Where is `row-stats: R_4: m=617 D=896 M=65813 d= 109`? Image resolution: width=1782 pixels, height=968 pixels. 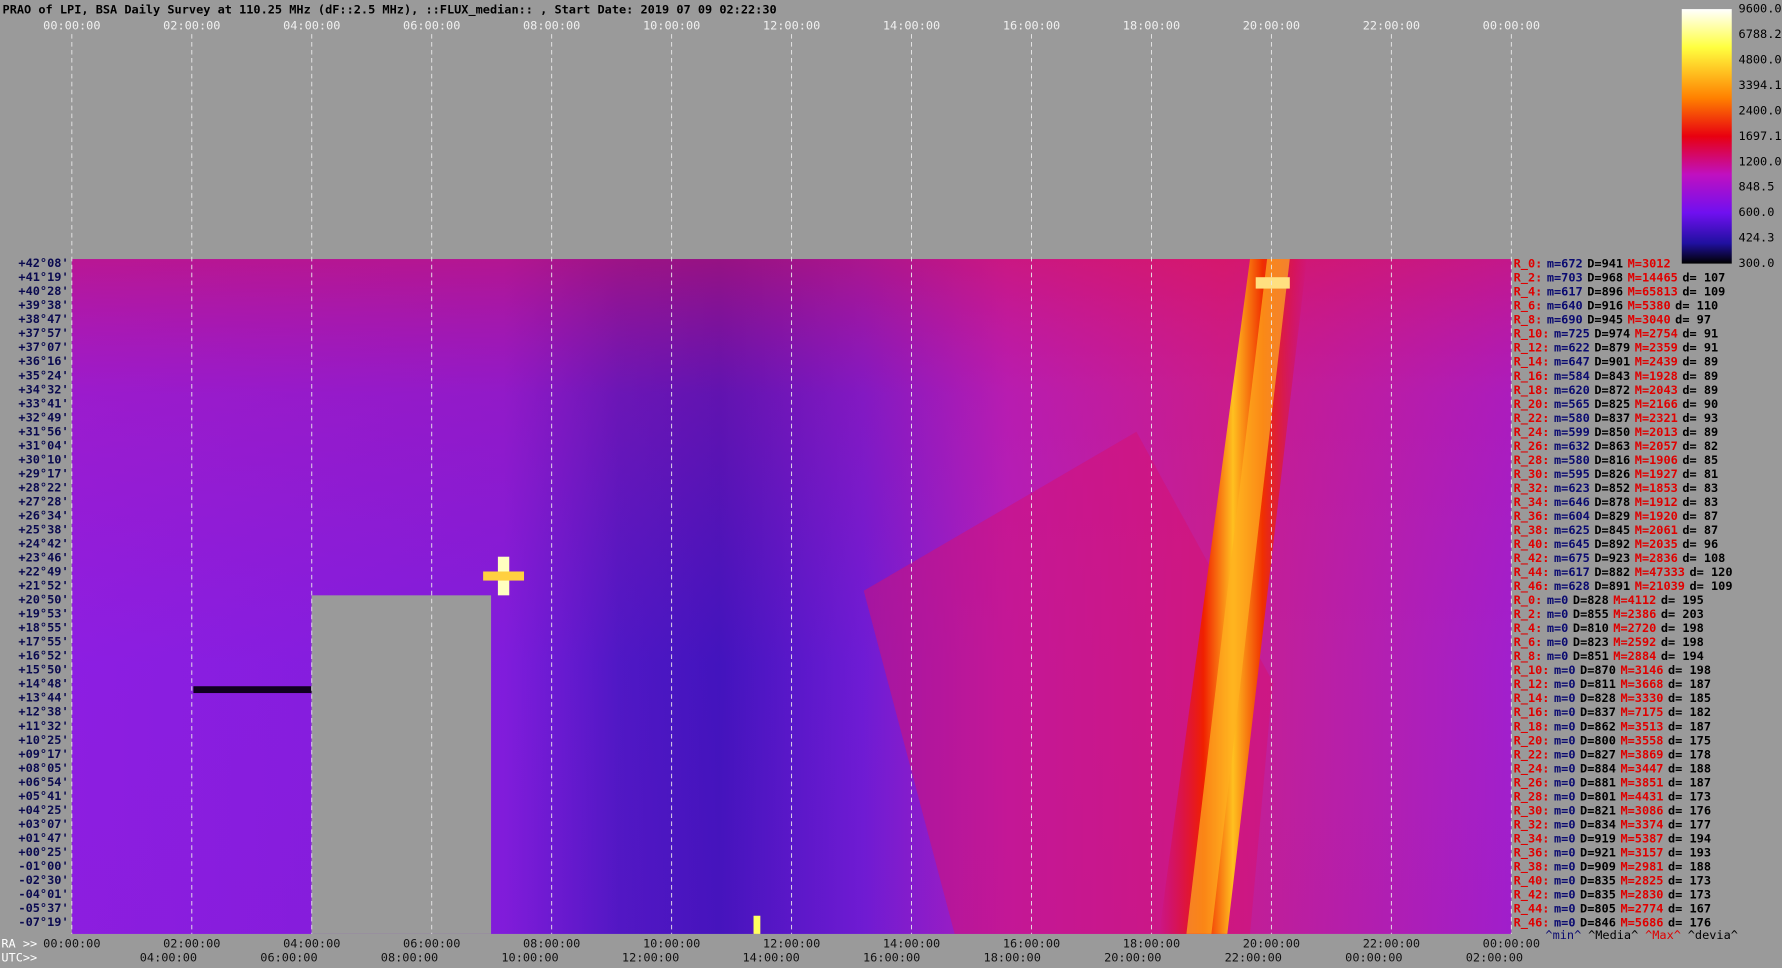
row-stats: R_4: m=617 D=896 M=65813 d= 109 is located at coordinates (1620, 291).